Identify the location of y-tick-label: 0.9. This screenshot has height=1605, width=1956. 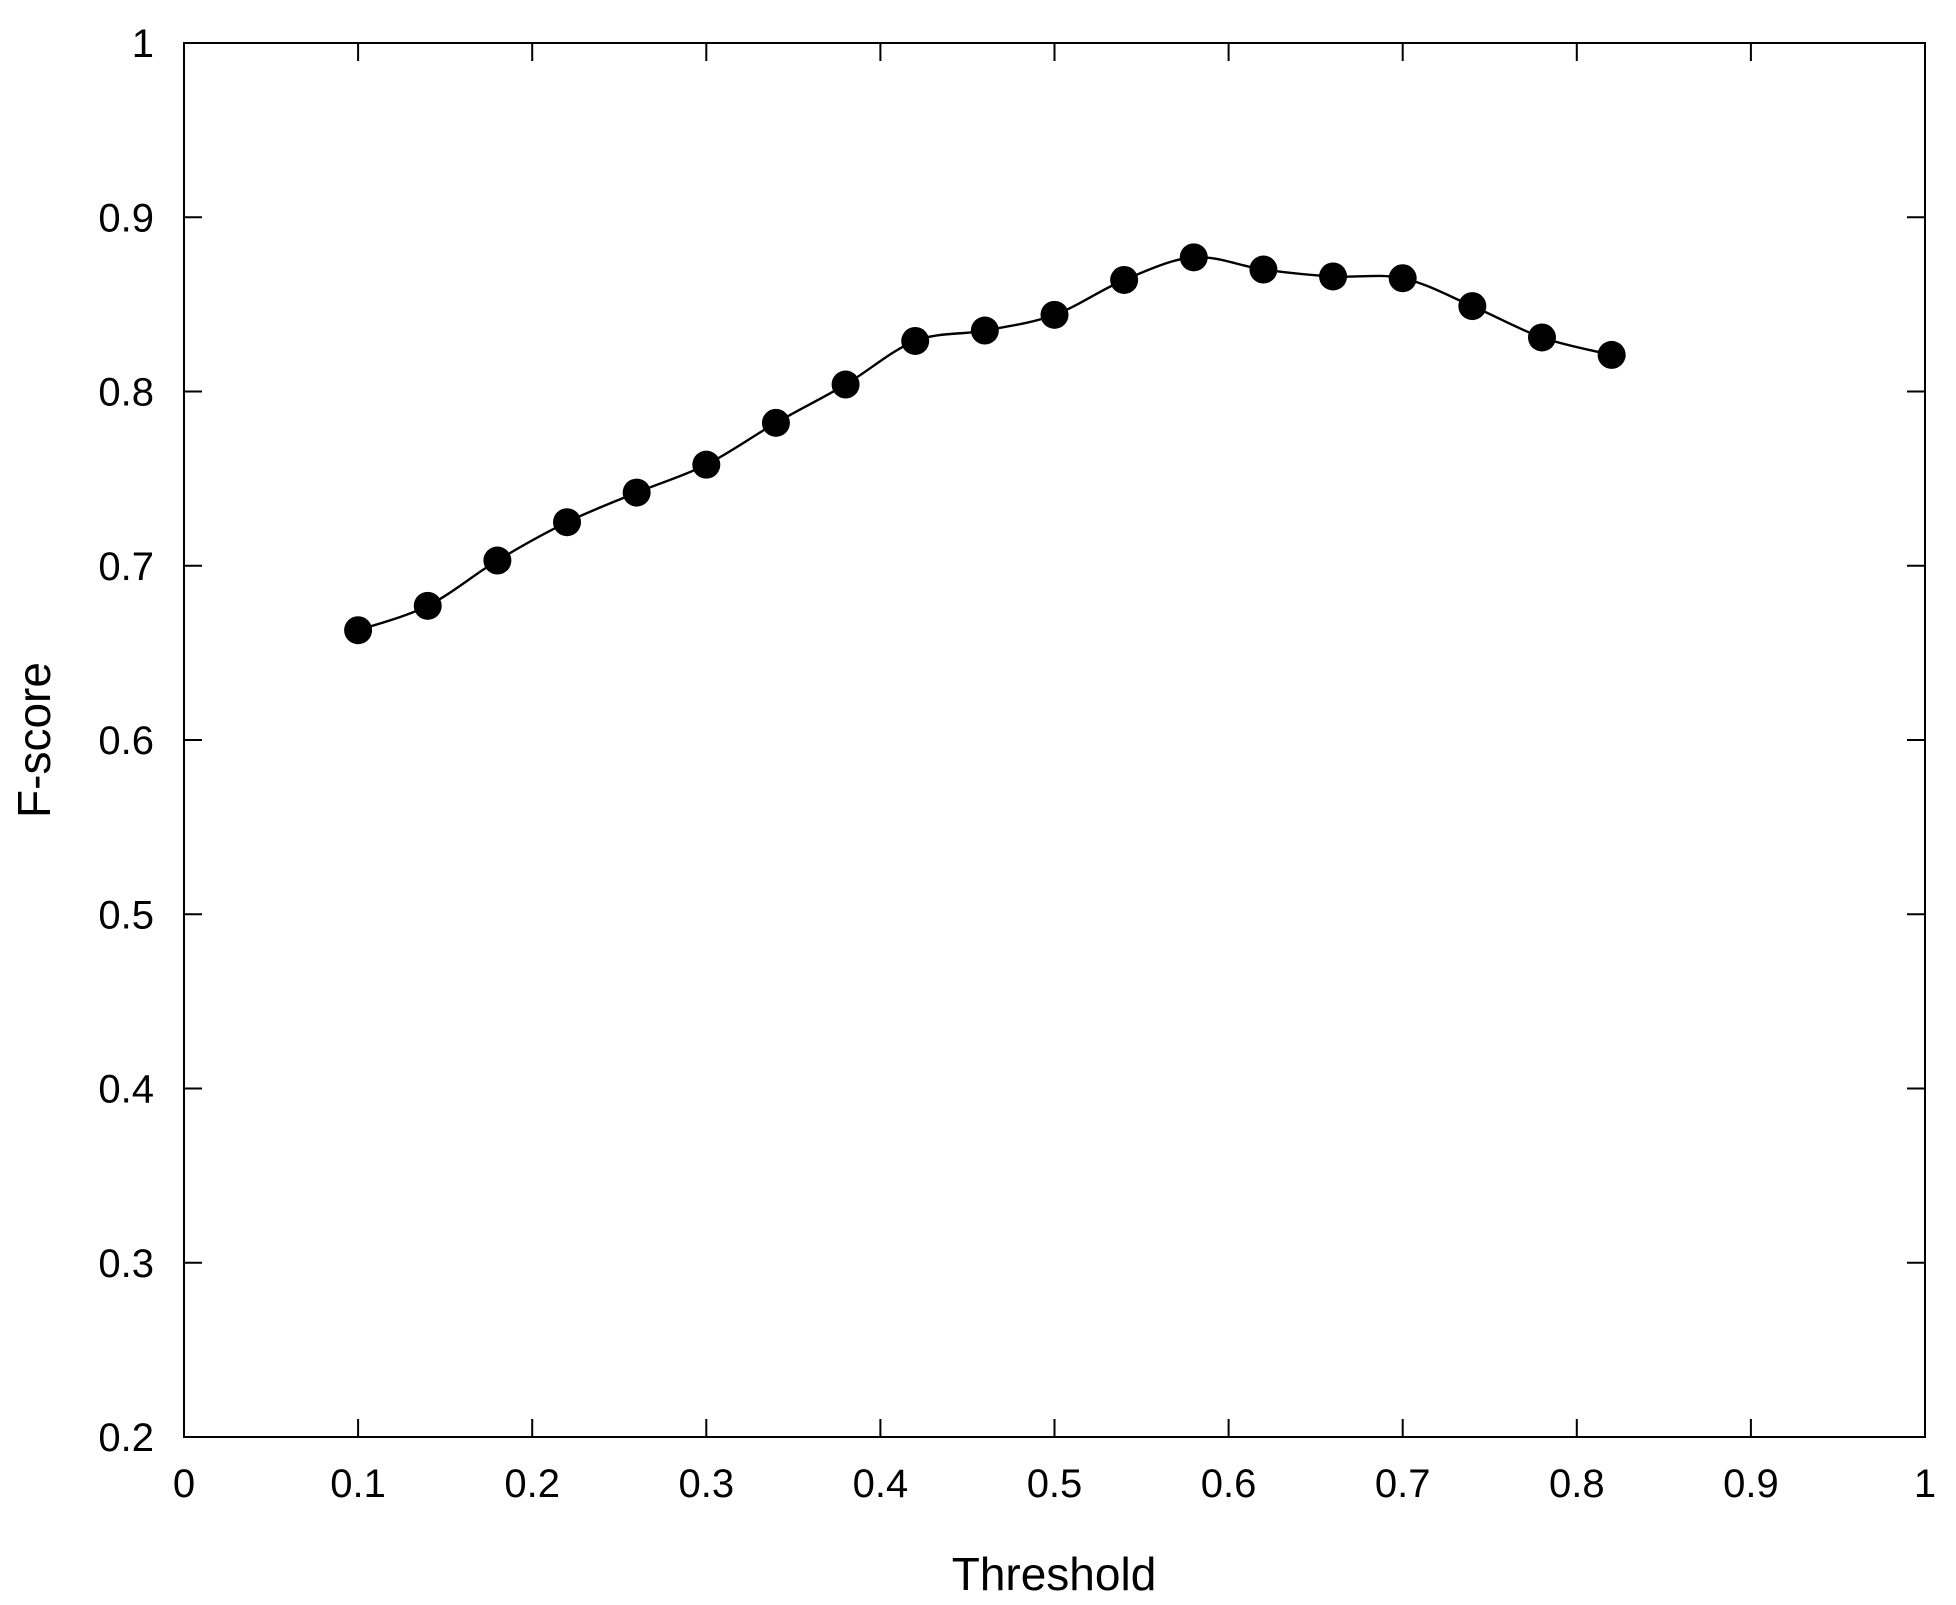
(126, 218).